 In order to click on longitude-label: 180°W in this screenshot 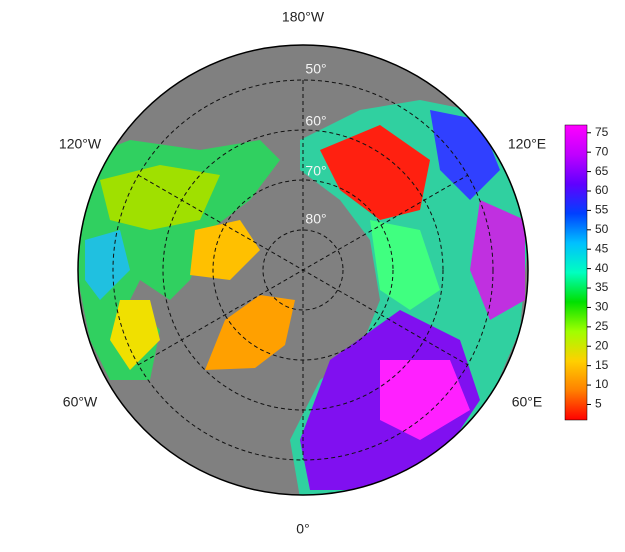, I will do `click(303, 17)`.